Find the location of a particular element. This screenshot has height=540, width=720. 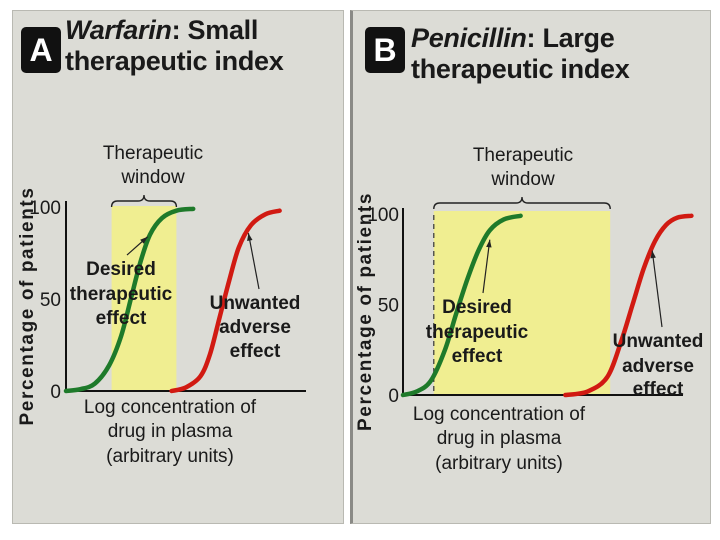

panel-a-title-drug: Warfarin is located at coordinates (118, 30).